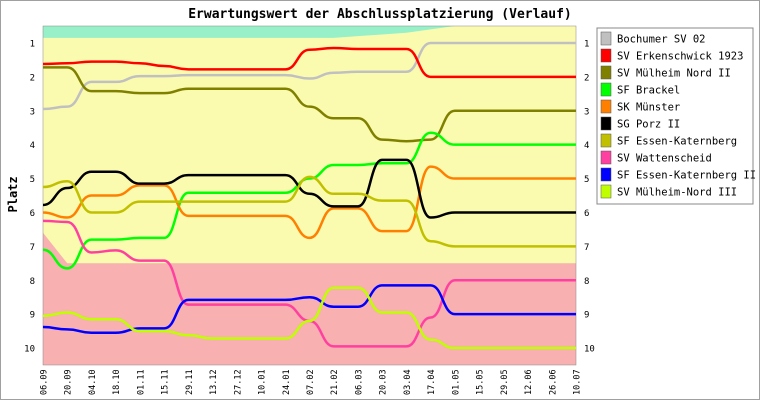  What do you see at coordinates (166, 382) in the screenshot?
I see `x-tick-label: 15.11` at bounding box center [166, 382].